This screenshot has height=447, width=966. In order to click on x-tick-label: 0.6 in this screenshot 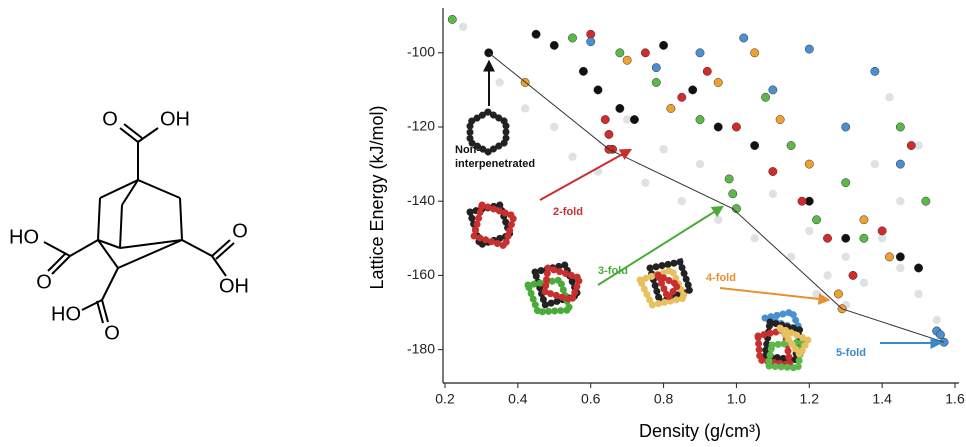, I will do `click(591, 399)`.